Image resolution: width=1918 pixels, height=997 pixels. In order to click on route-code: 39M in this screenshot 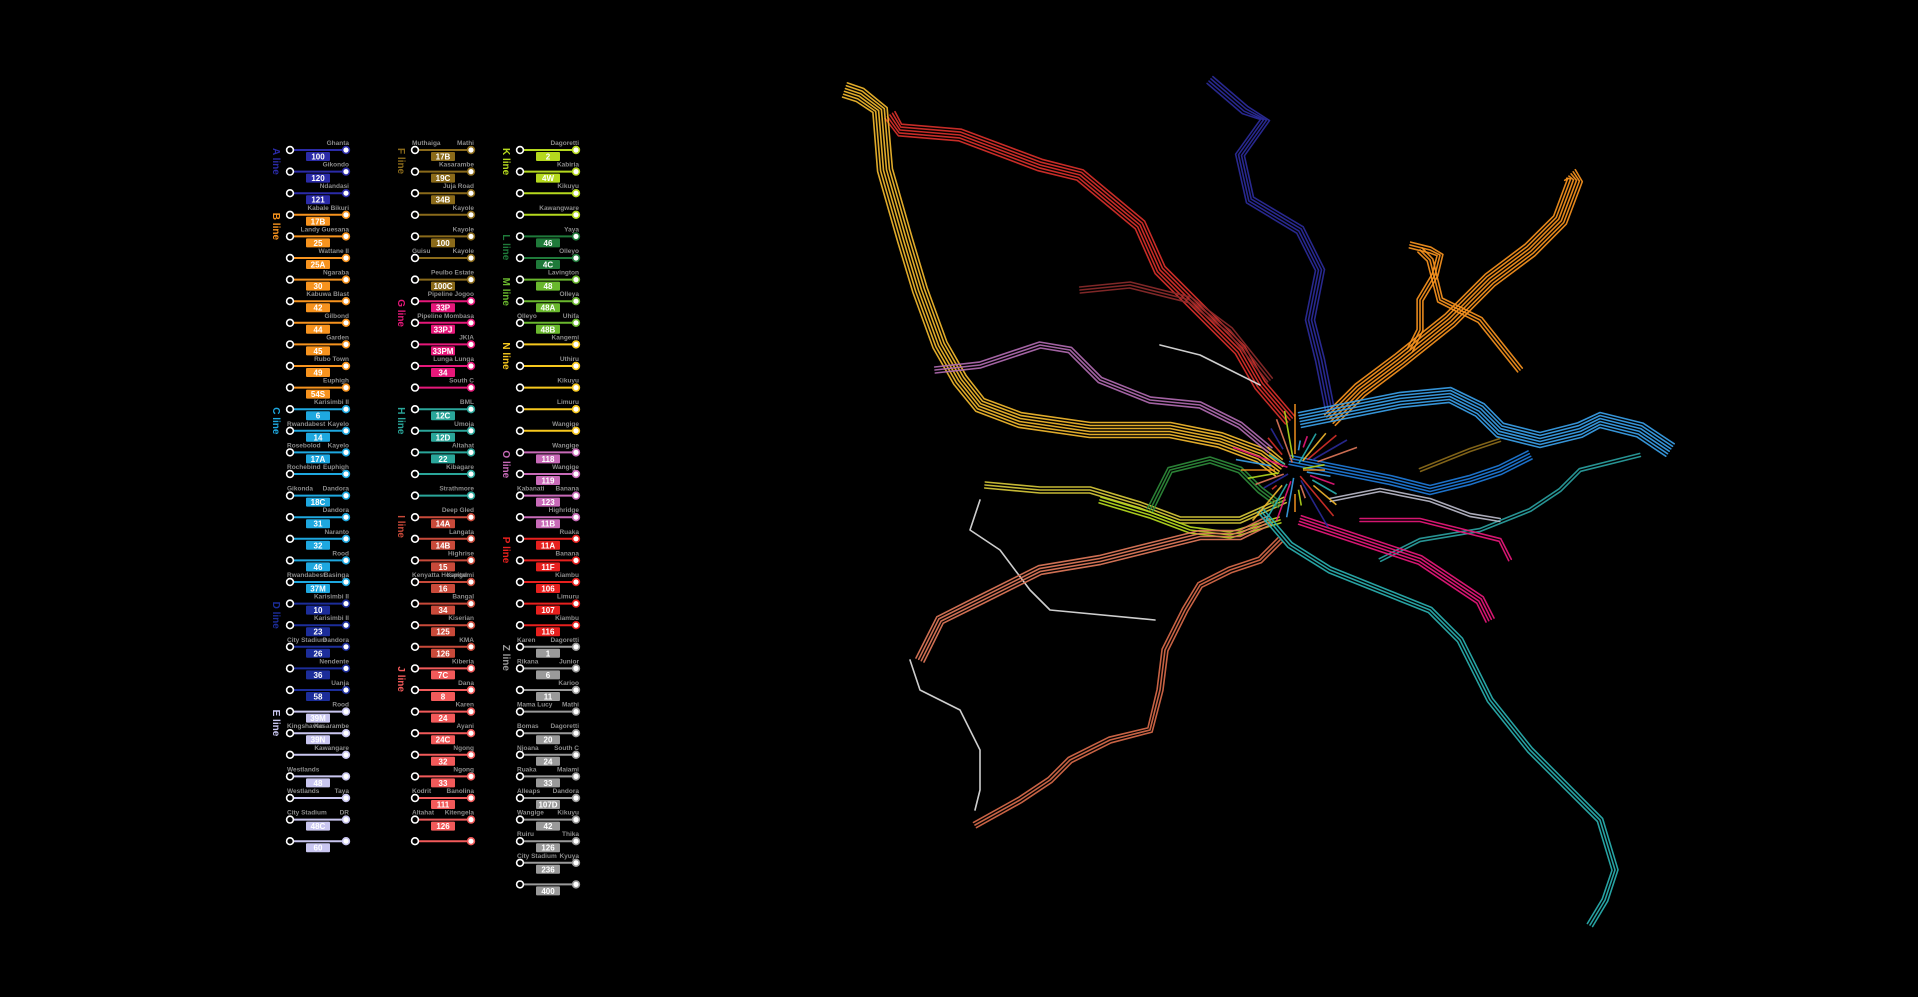, I will do `click(318, 718)`.